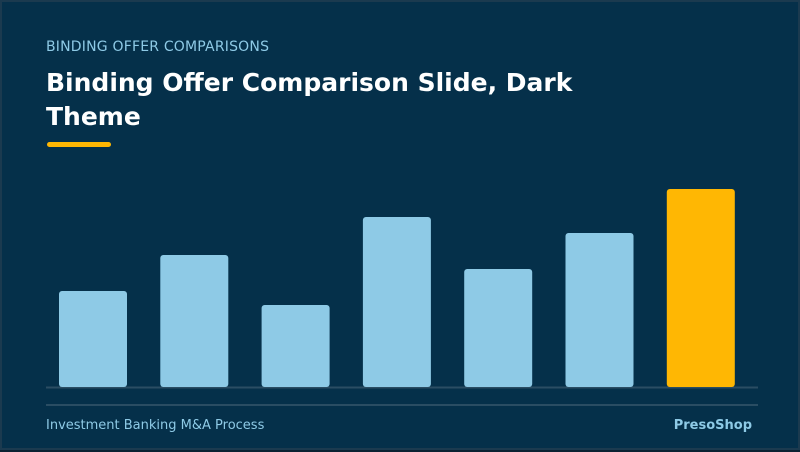 This screenshot has width=800, height=452. What do you see at coordinates (700, 288) in the screenshot?
I see `chart-bar-highlighted` at bounding box center [700, 288].